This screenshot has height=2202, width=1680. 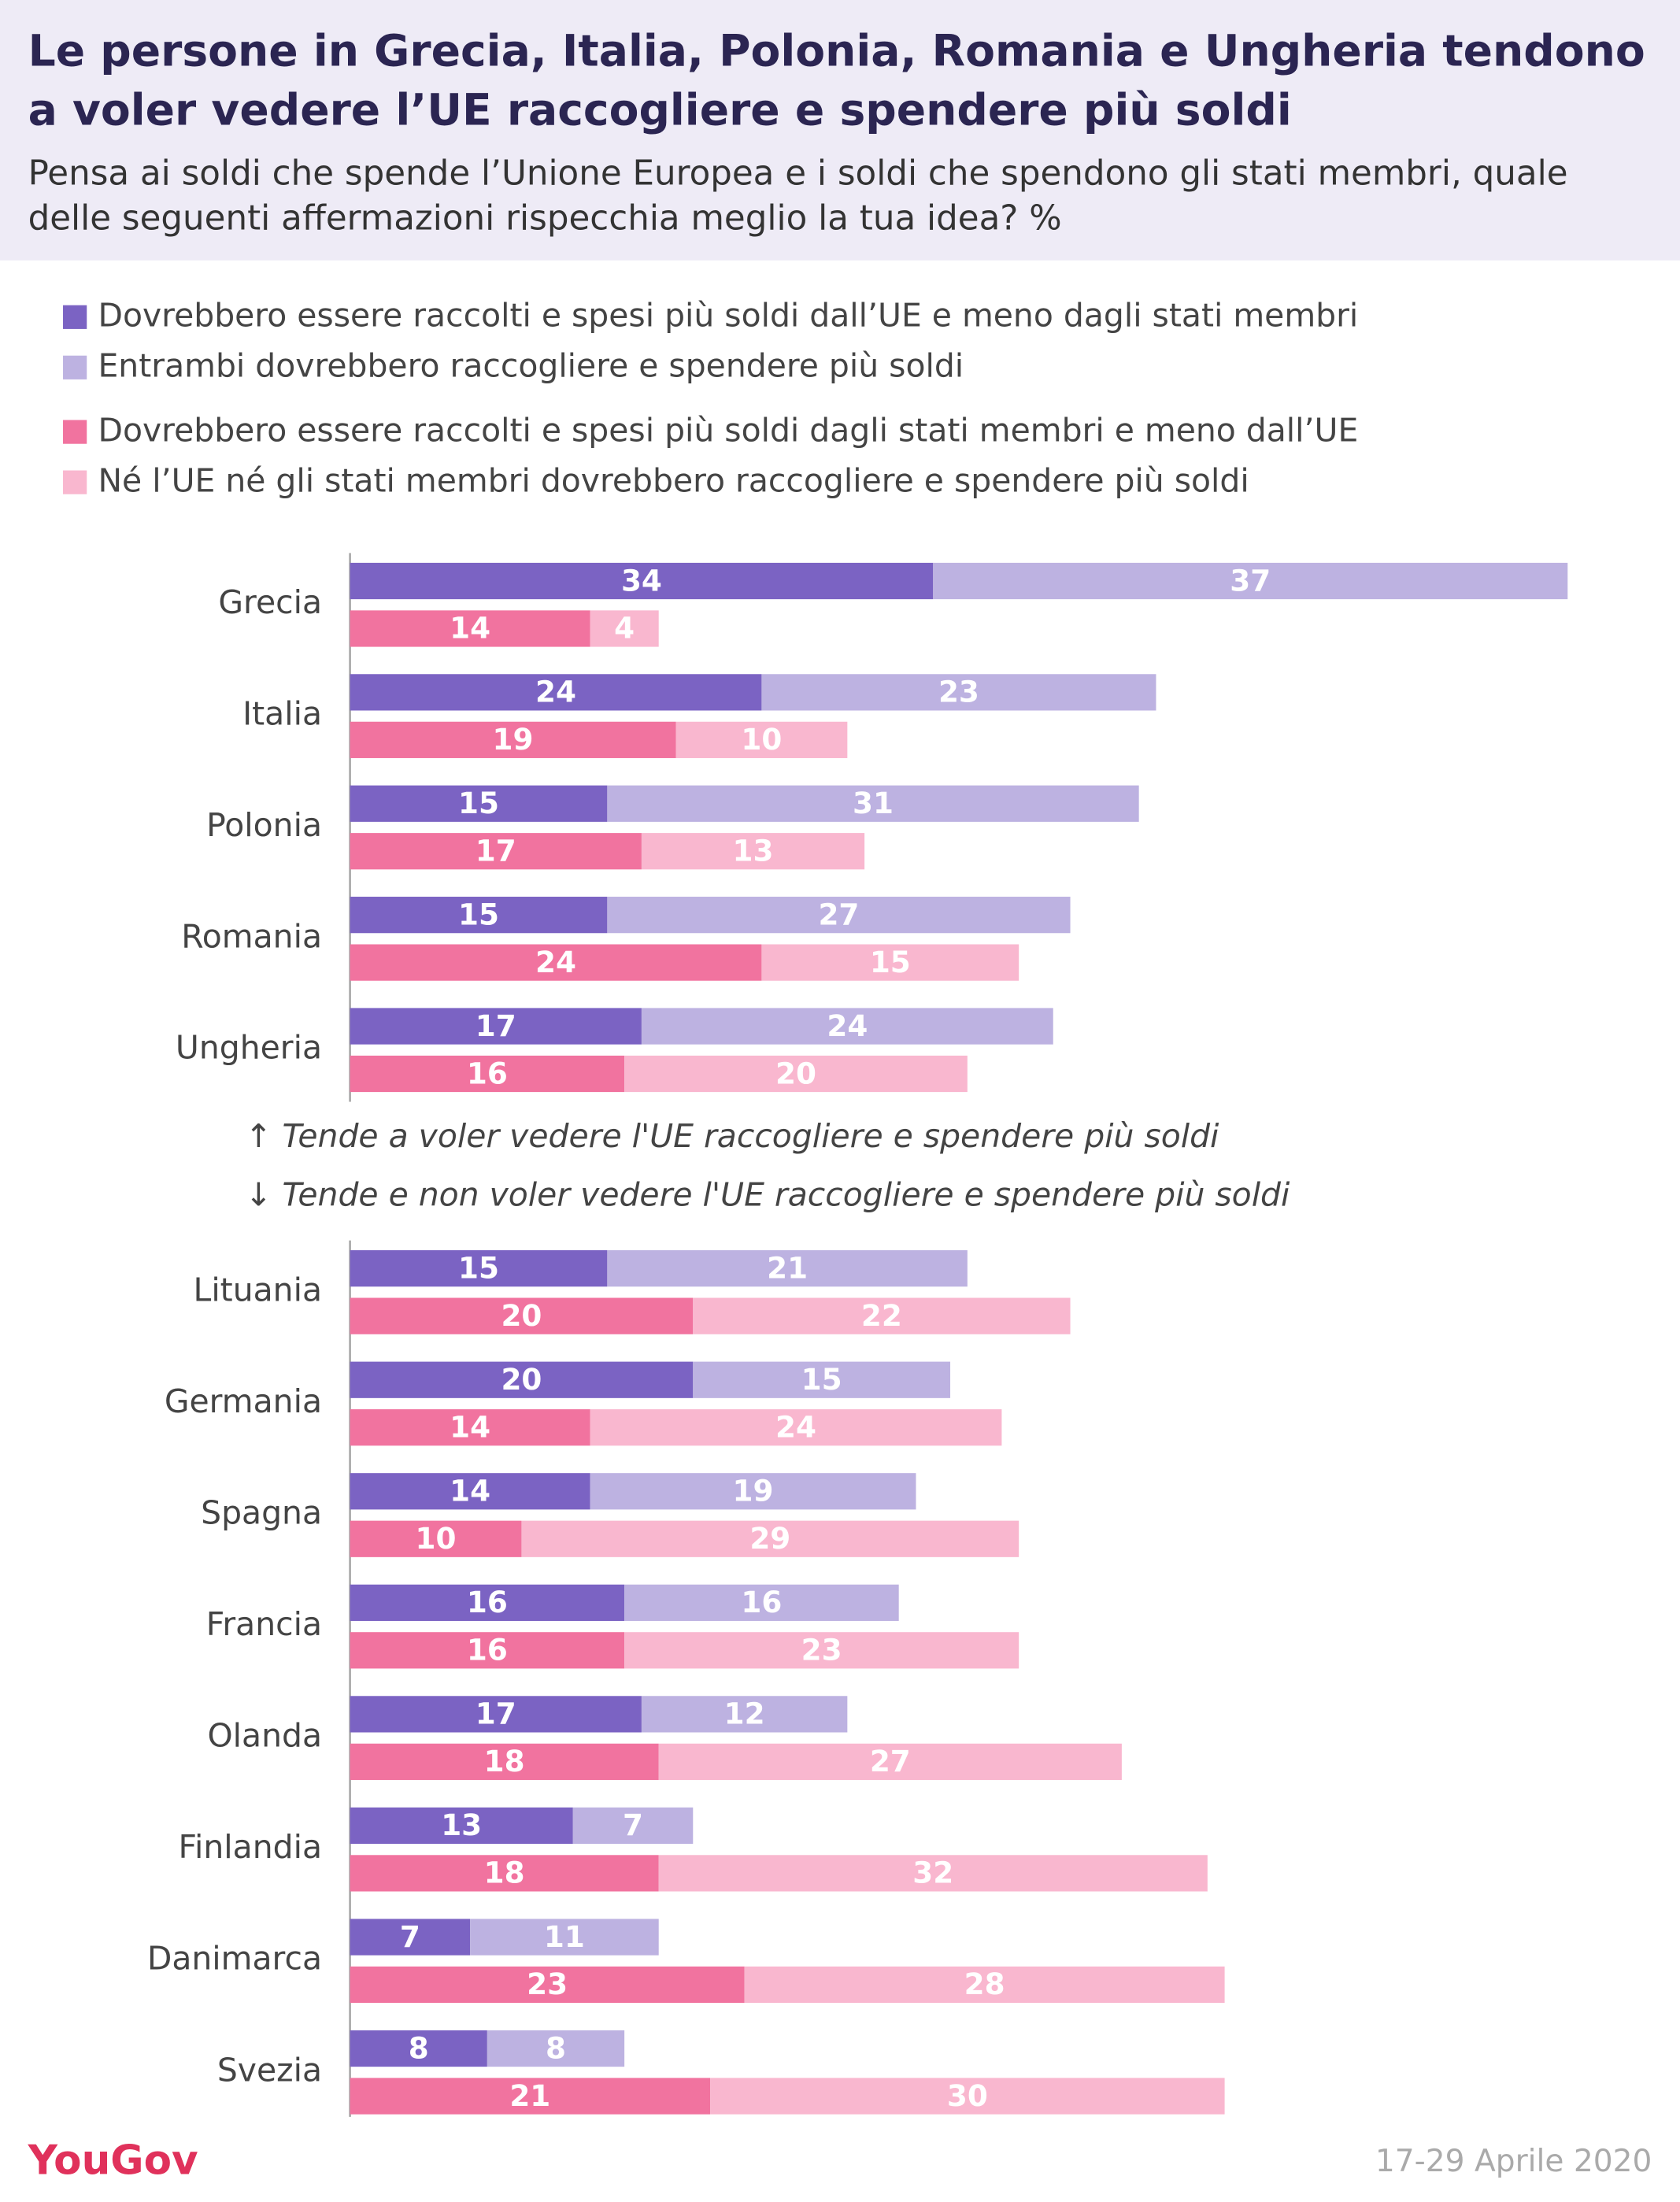 I want to click on value-label: 30, so click(x=967, y=2095).